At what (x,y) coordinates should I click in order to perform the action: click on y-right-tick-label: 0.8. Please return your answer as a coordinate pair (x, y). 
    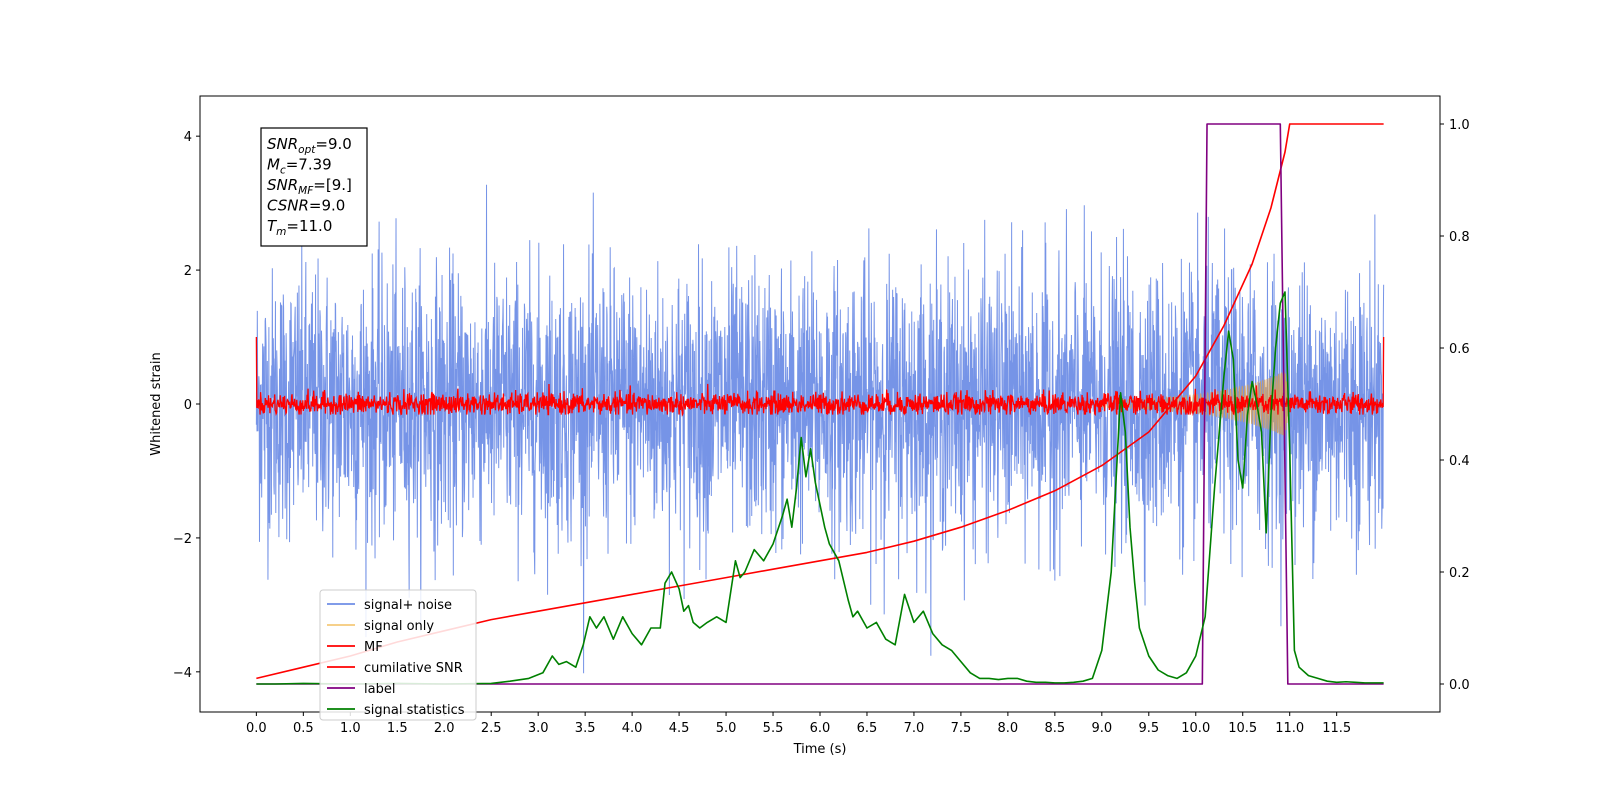
    Looking at the image, I should click on (1459, 237).